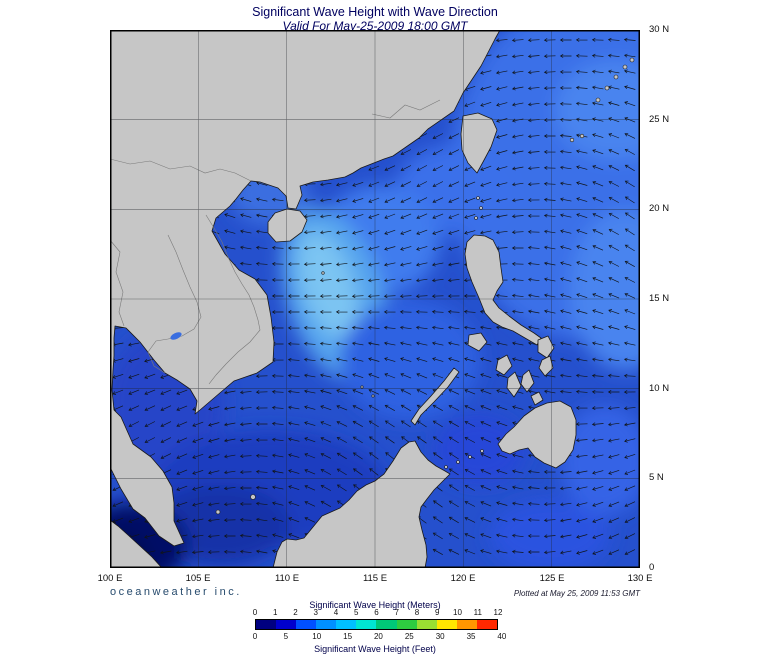  Describe the element at coordinates (356, 612) in the screenshot. I see `meters-tick-label: 5` at that location.